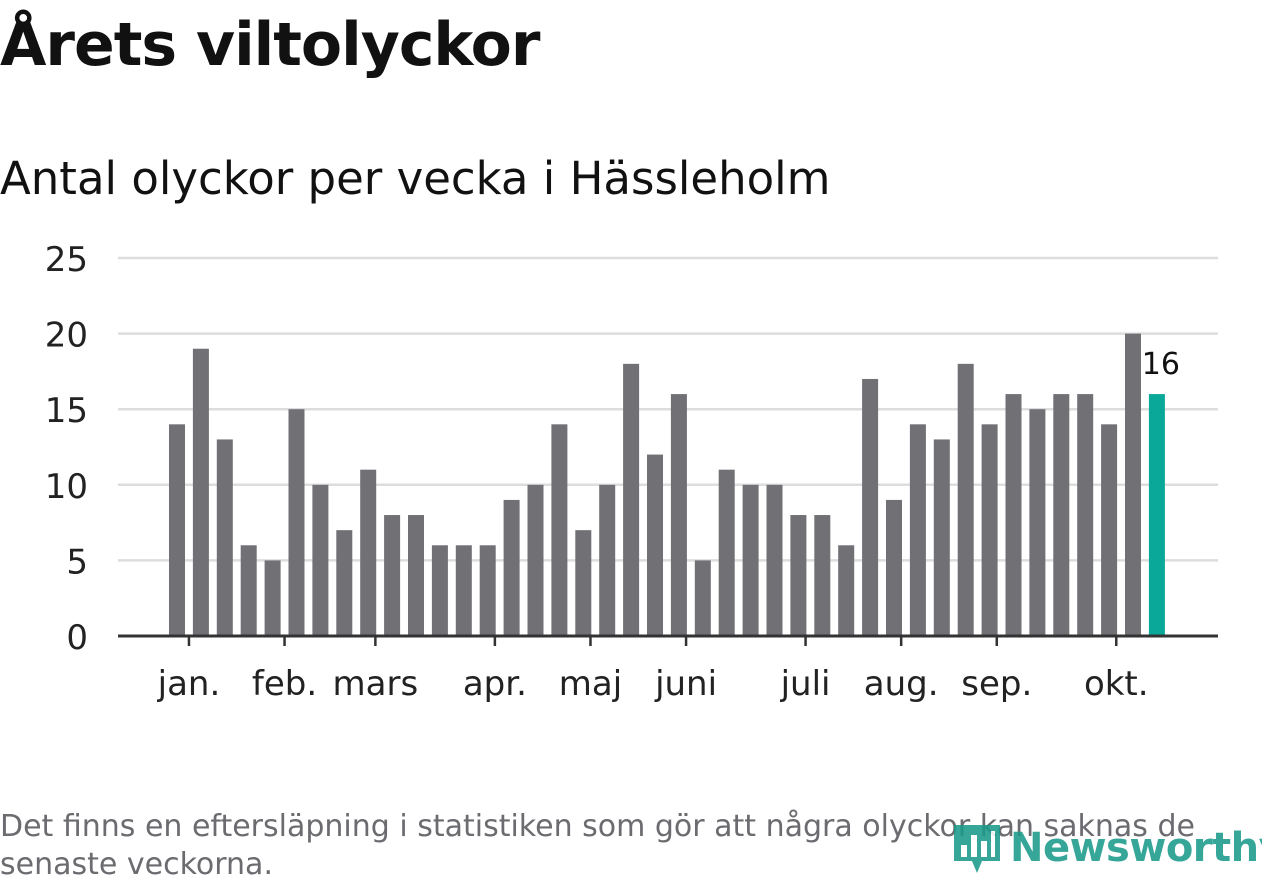  What do you see at coordinates (66, 487) in the screenshot?
I see `y-tick-label: 10` at bounding box center [66, 487].